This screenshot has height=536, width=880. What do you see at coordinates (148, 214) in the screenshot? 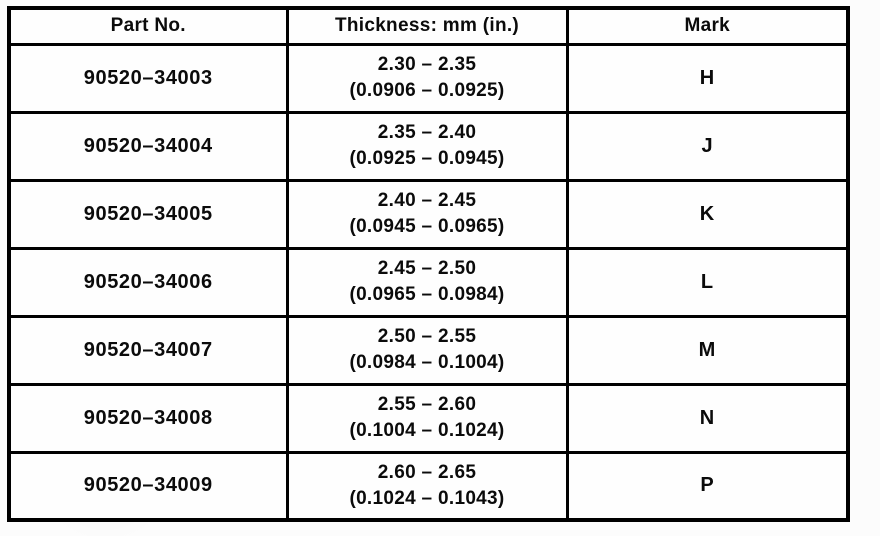
I see `part-no-cell: 90520–34005` at bounding box center [148, 214].